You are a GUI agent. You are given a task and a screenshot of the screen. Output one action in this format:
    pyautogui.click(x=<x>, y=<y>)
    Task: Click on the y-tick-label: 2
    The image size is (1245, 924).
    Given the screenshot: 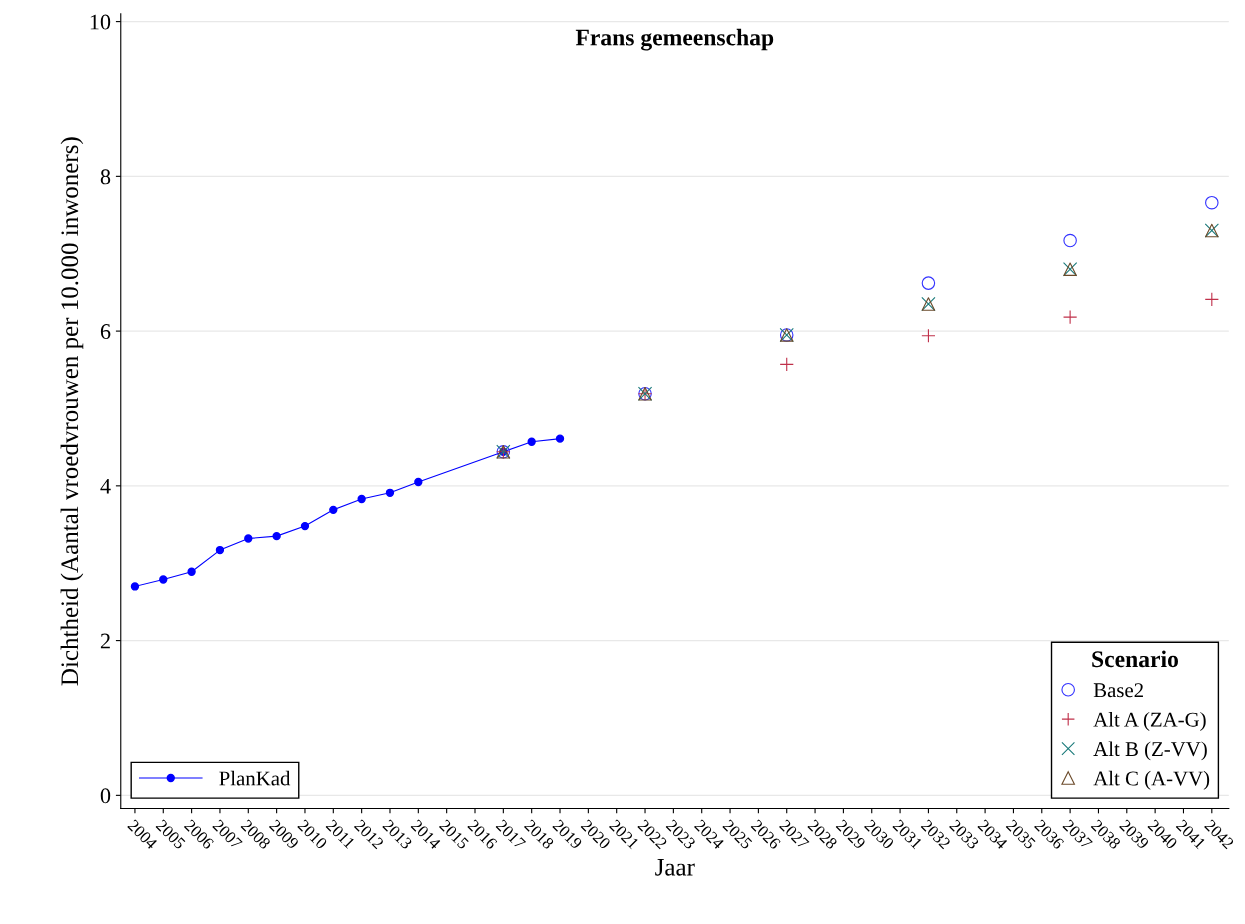 What is the action you would take?
    pyautogui.click(x=105, y=641)
    